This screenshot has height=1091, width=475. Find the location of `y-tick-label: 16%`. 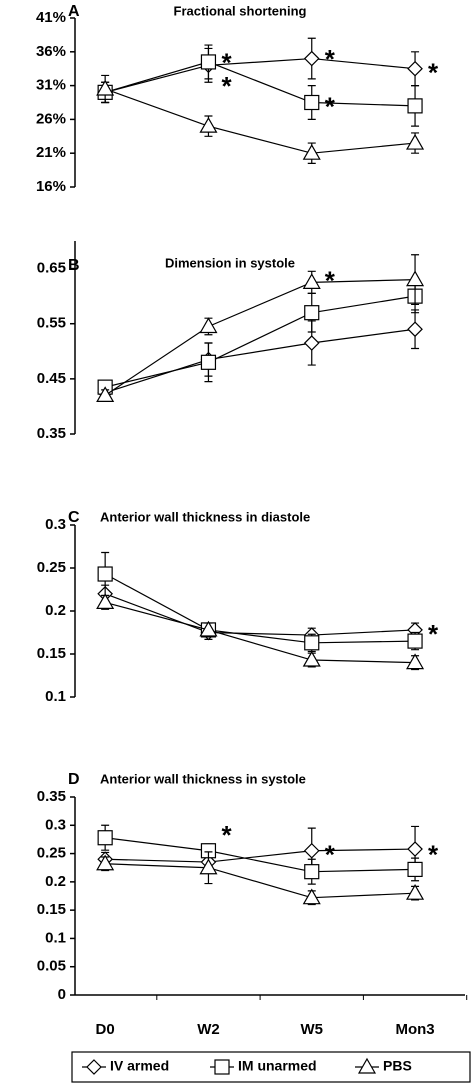

y-tick-label: 16% is located at coordinates (51, 186).